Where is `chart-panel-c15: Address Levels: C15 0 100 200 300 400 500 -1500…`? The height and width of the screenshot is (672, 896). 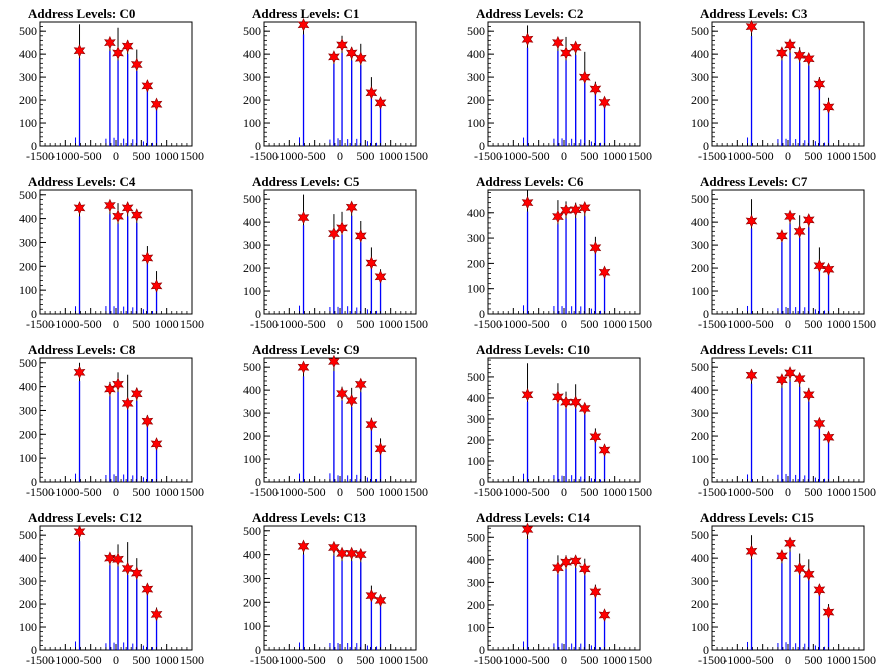
chart-panel-c15: Address Levels: C15 0 100 200 300 400 500 -1500… is located at coordinates (783, 588).